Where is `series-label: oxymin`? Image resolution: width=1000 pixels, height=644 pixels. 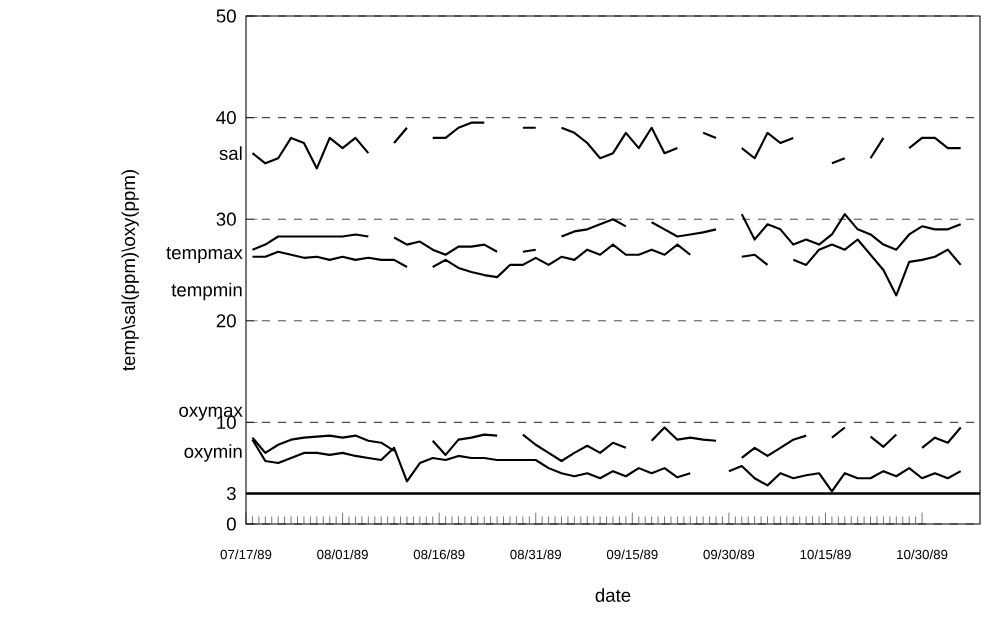 series-label: oxymin is located at coordinates (213, 453).